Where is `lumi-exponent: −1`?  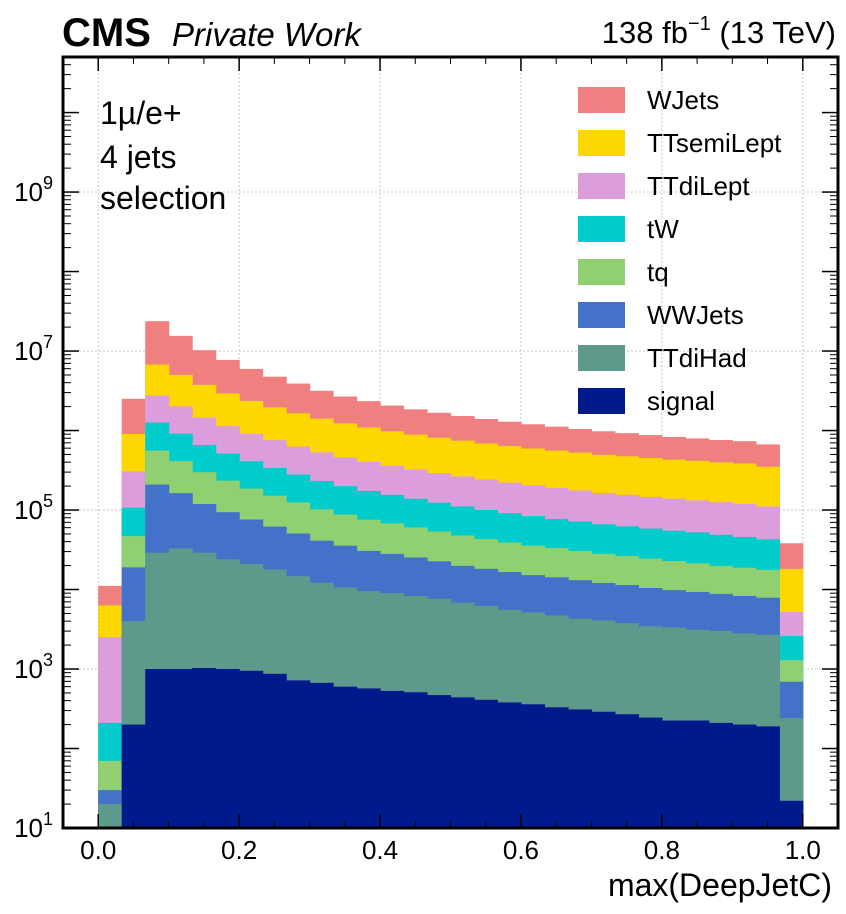
lumi-exponent: −1 is located at coordinates (699, 24).